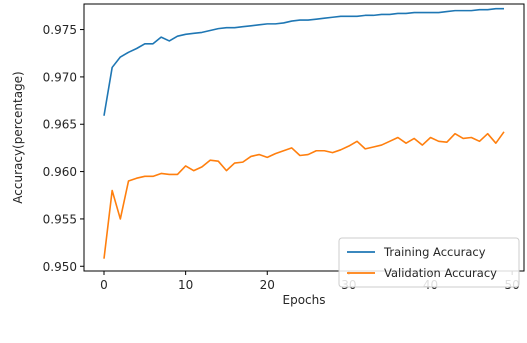 The image size is (527, 343). Describe the element at coordinates (60, 77) in the screenshot. I see `y-tick-label: 0.970` at that location.